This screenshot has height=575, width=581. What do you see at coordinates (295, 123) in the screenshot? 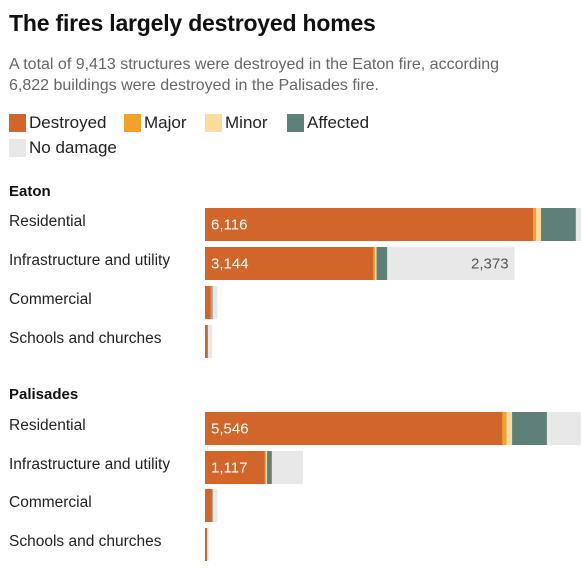
I see `legend-swatch-affected` at bounding box center [295, 123].